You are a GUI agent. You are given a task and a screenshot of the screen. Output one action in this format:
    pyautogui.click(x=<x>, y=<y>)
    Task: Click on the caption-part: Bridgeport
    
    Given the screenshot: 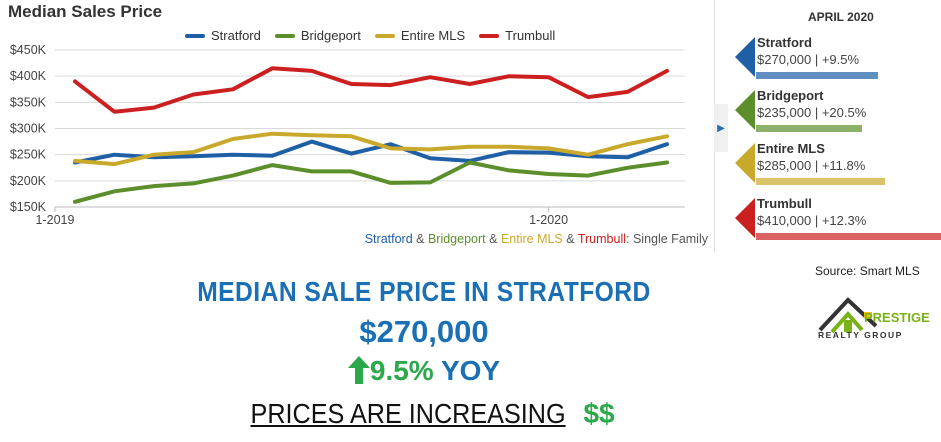 What is the action you would take?
    pyautogui.click(x=456, y=239)
    